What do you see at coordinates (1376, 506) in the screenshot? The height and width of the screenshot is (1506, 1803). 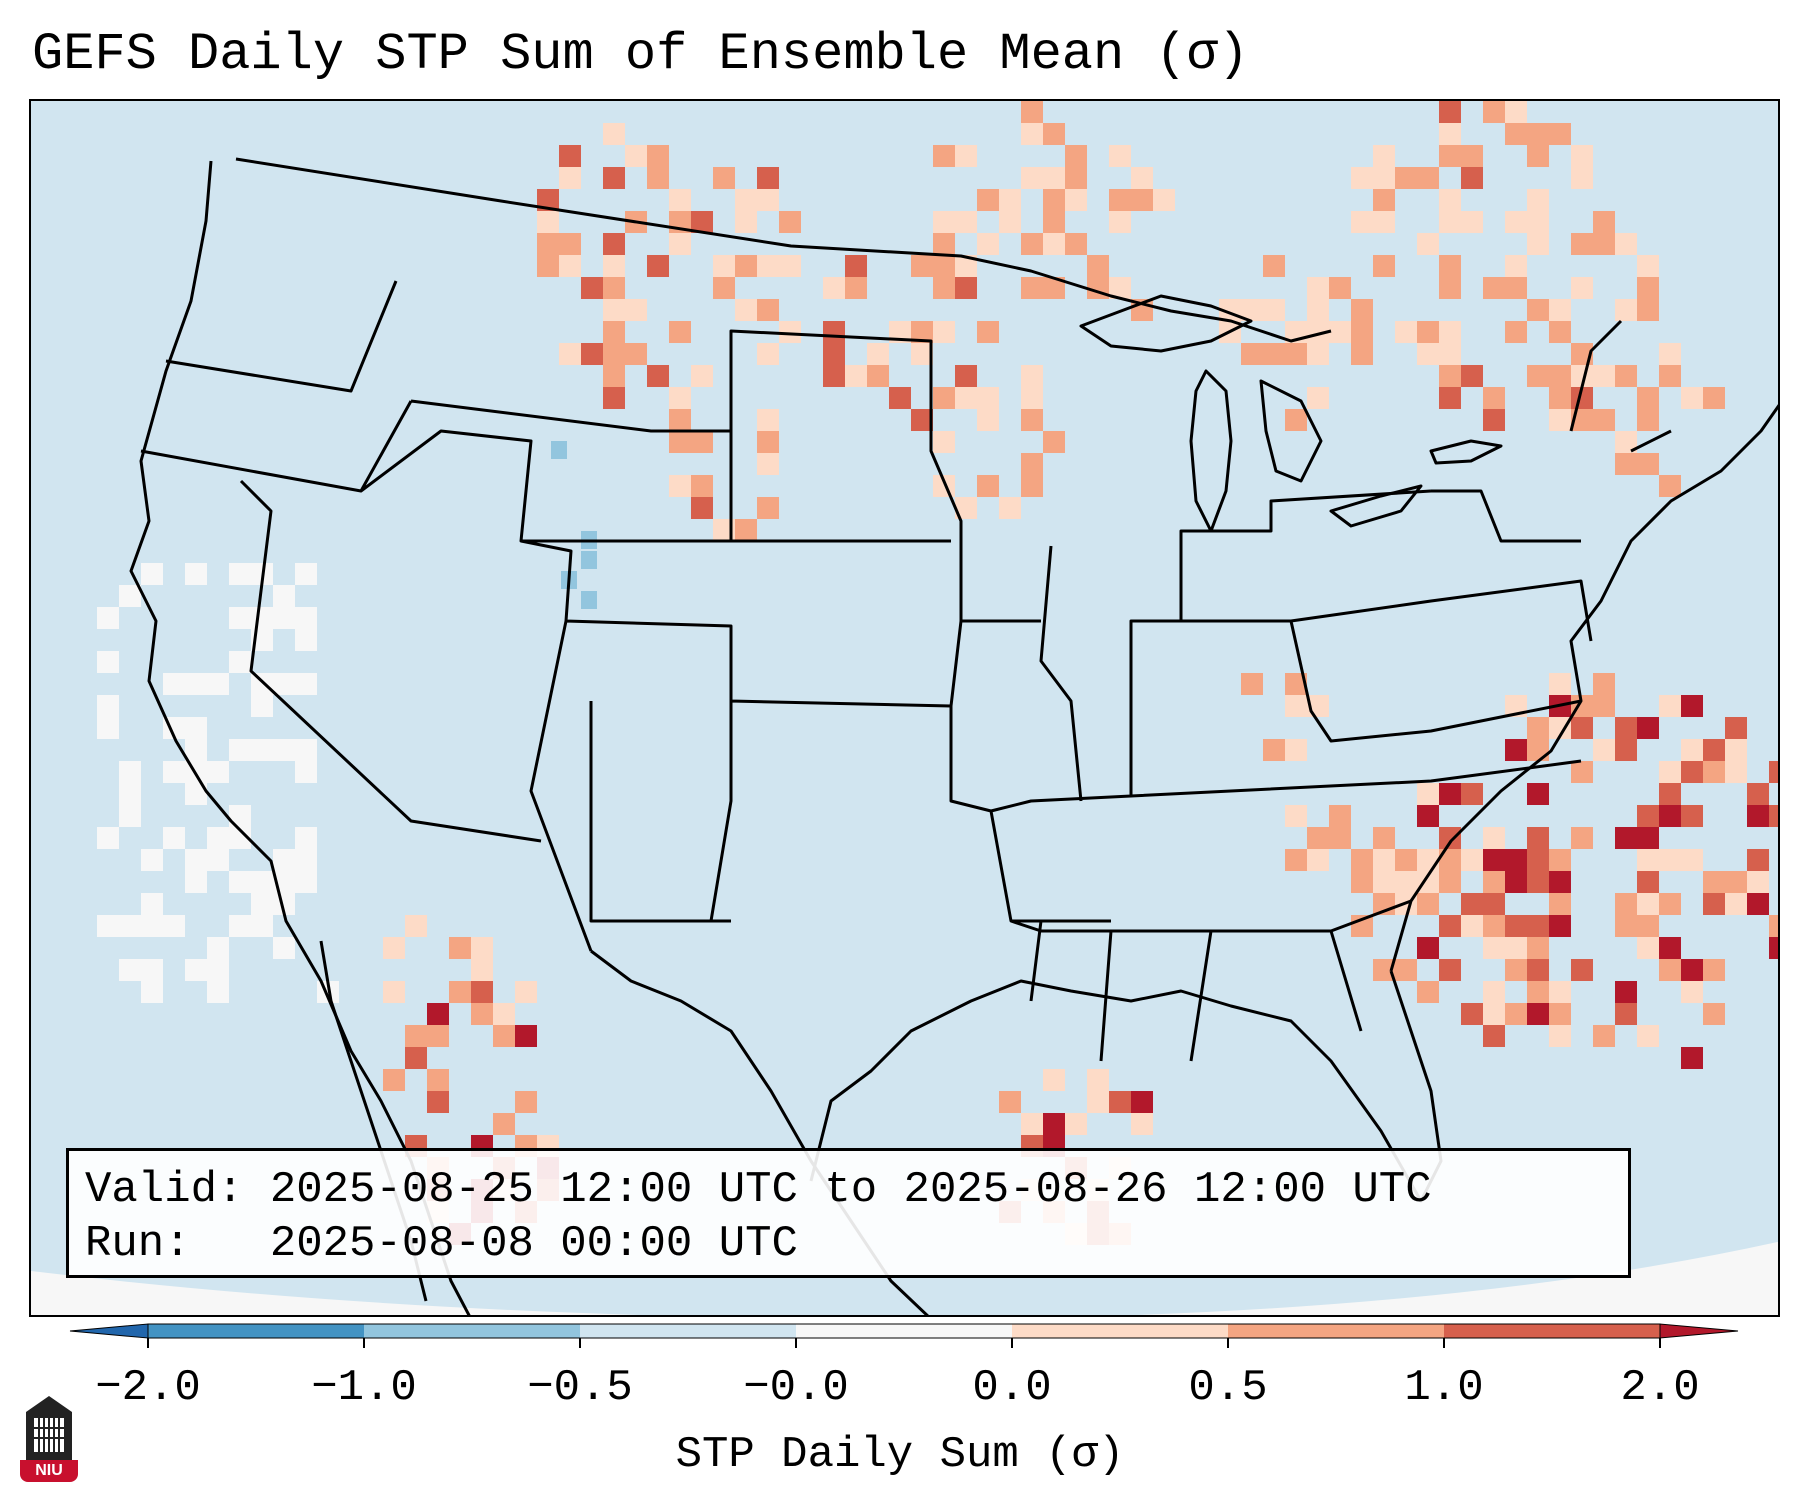 I see `lake-erie` at bounding box center [1376, 506].